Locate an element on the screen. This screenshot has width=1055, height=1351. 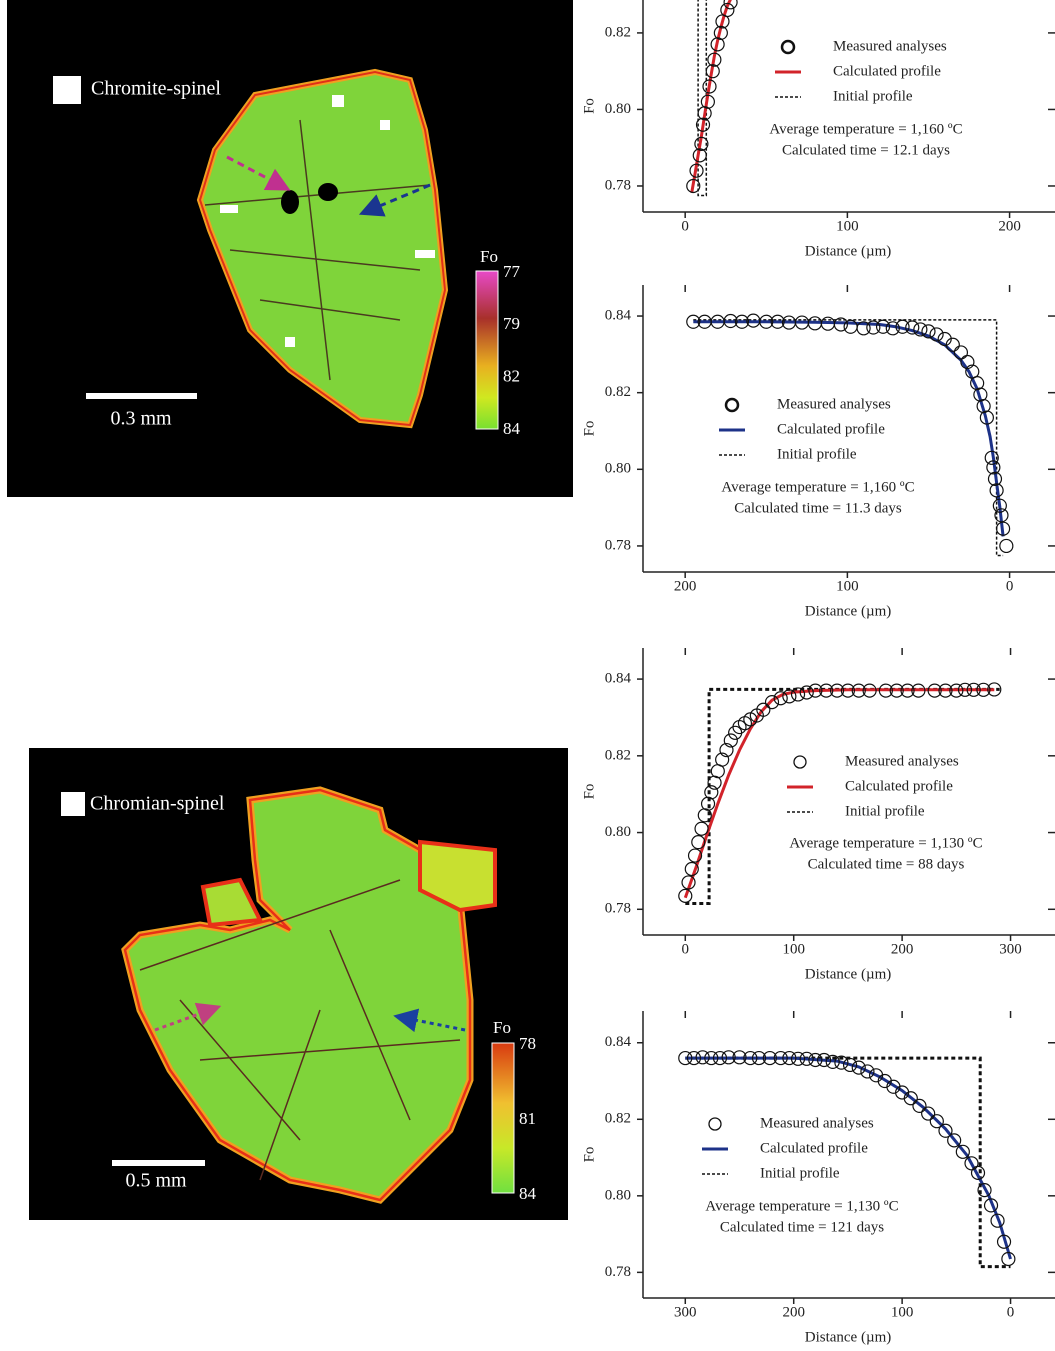
y-tick-label: 0.80 is located at coordinates (618, 469).